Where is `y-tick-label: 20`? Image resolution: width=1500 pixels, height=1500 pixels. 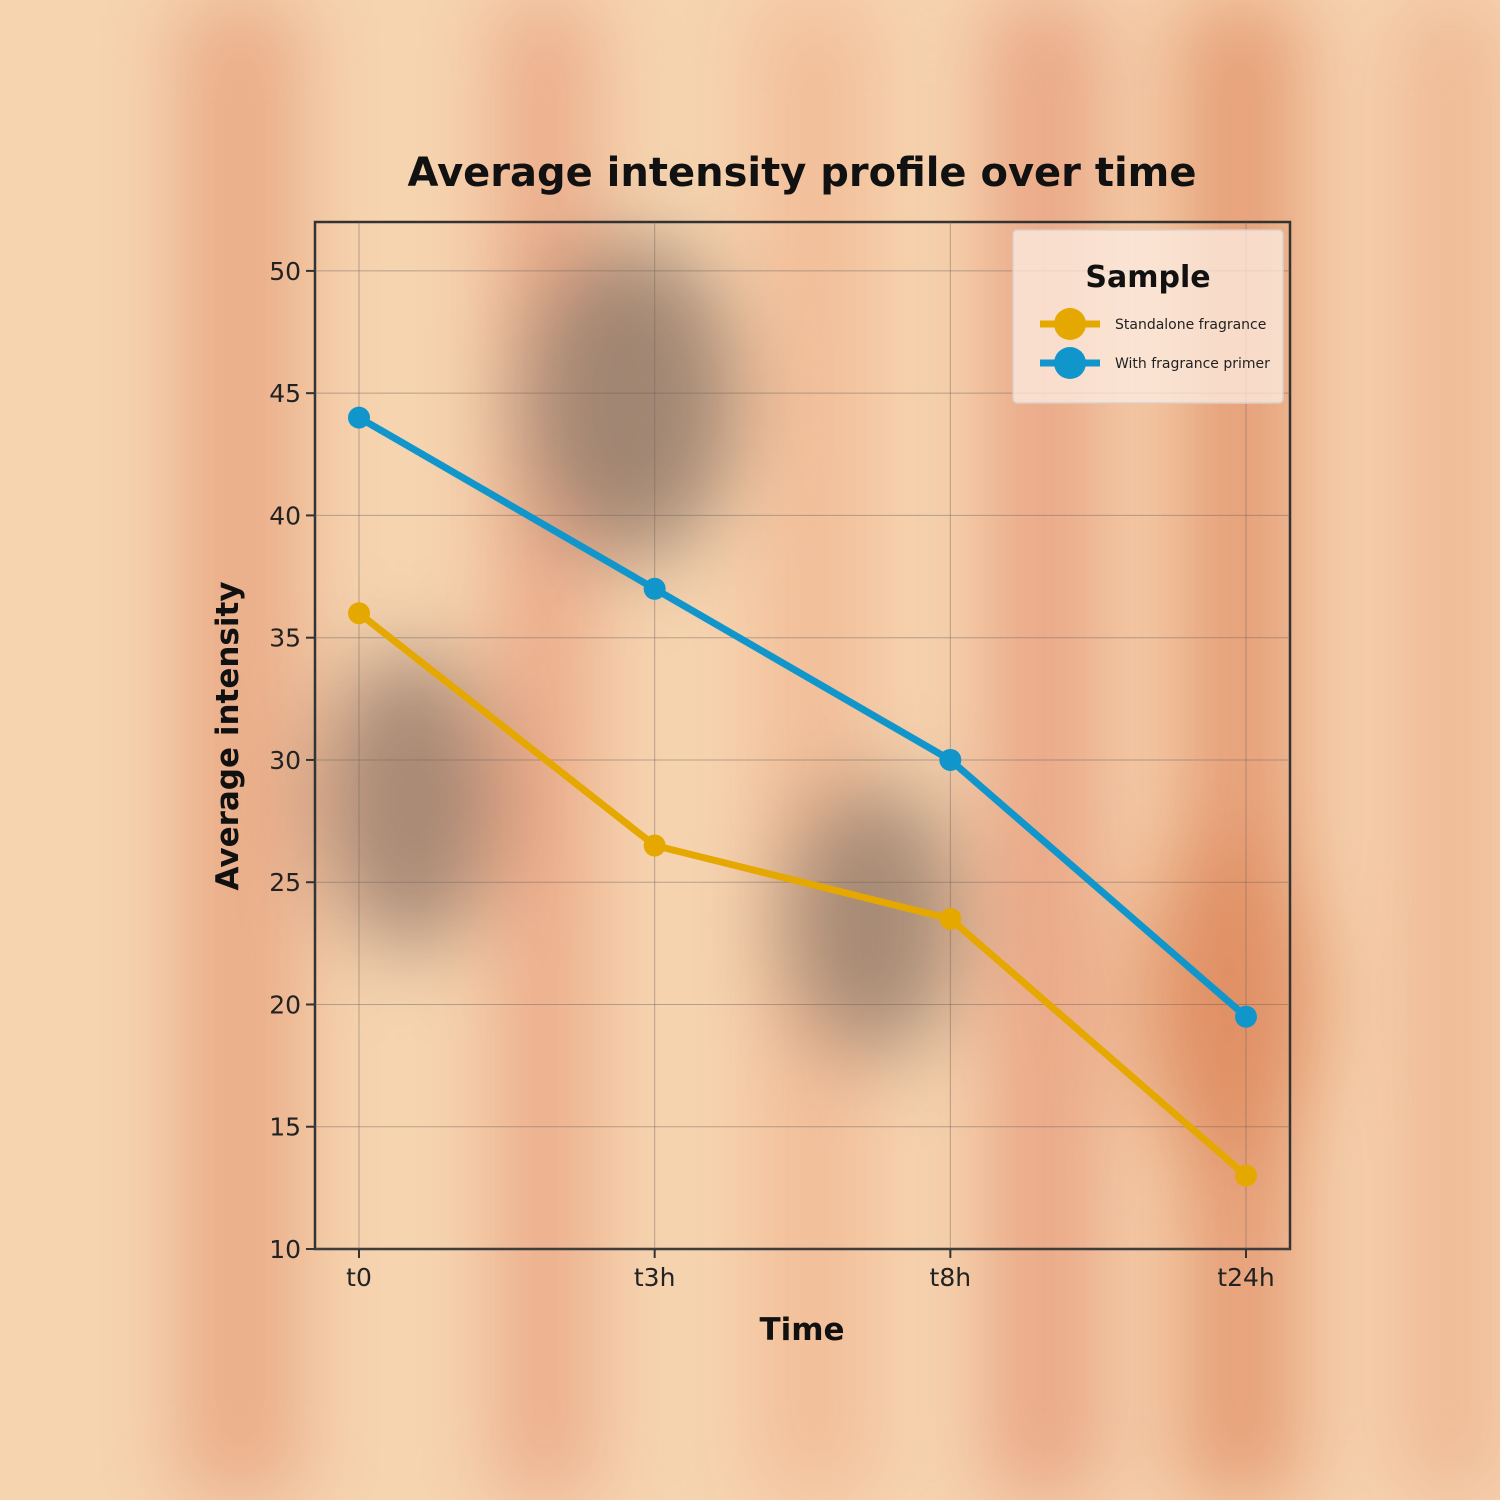 y-tick-label: 20 is located at coordinates (285, 1004).